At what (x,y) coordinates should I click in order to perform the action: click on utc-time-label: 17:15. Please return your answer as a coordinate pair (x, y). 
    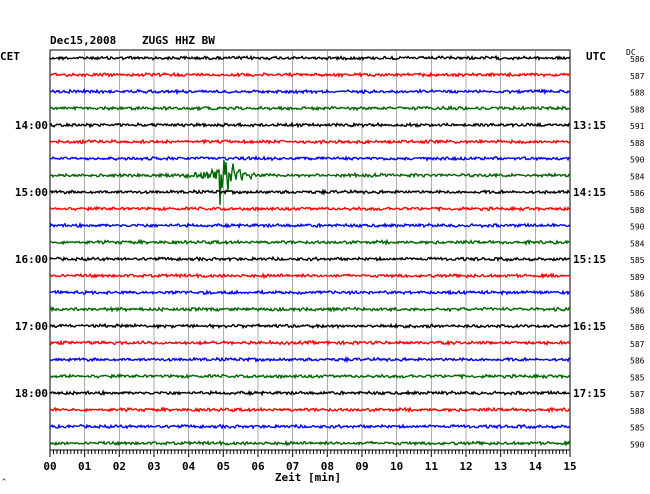
    Looking at the image, I should click on (589, 393).